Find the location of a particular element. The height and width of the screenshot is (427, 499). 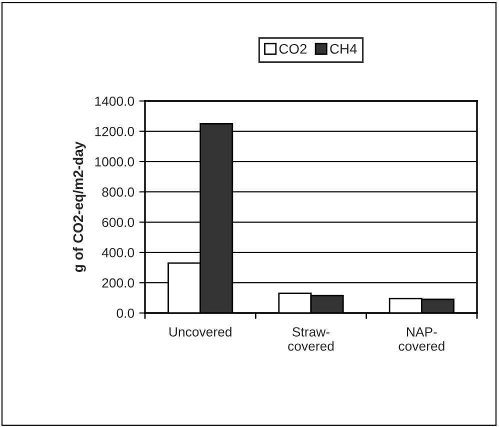

x-tick-label: Straw- covered is located at coordinates (311, 339).